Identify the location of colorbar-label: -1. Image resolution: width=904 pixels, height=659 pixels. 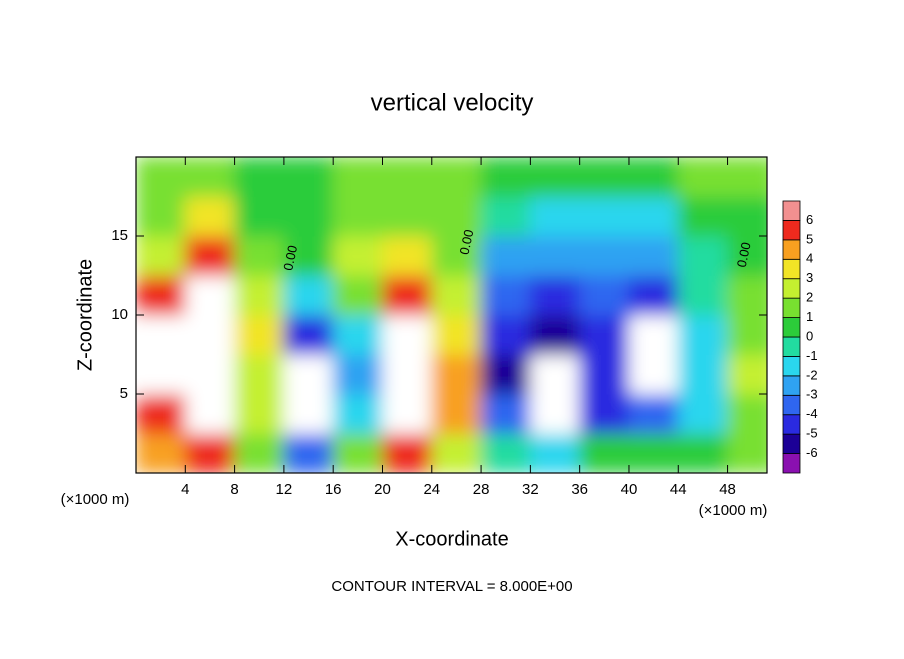
(812, 355).